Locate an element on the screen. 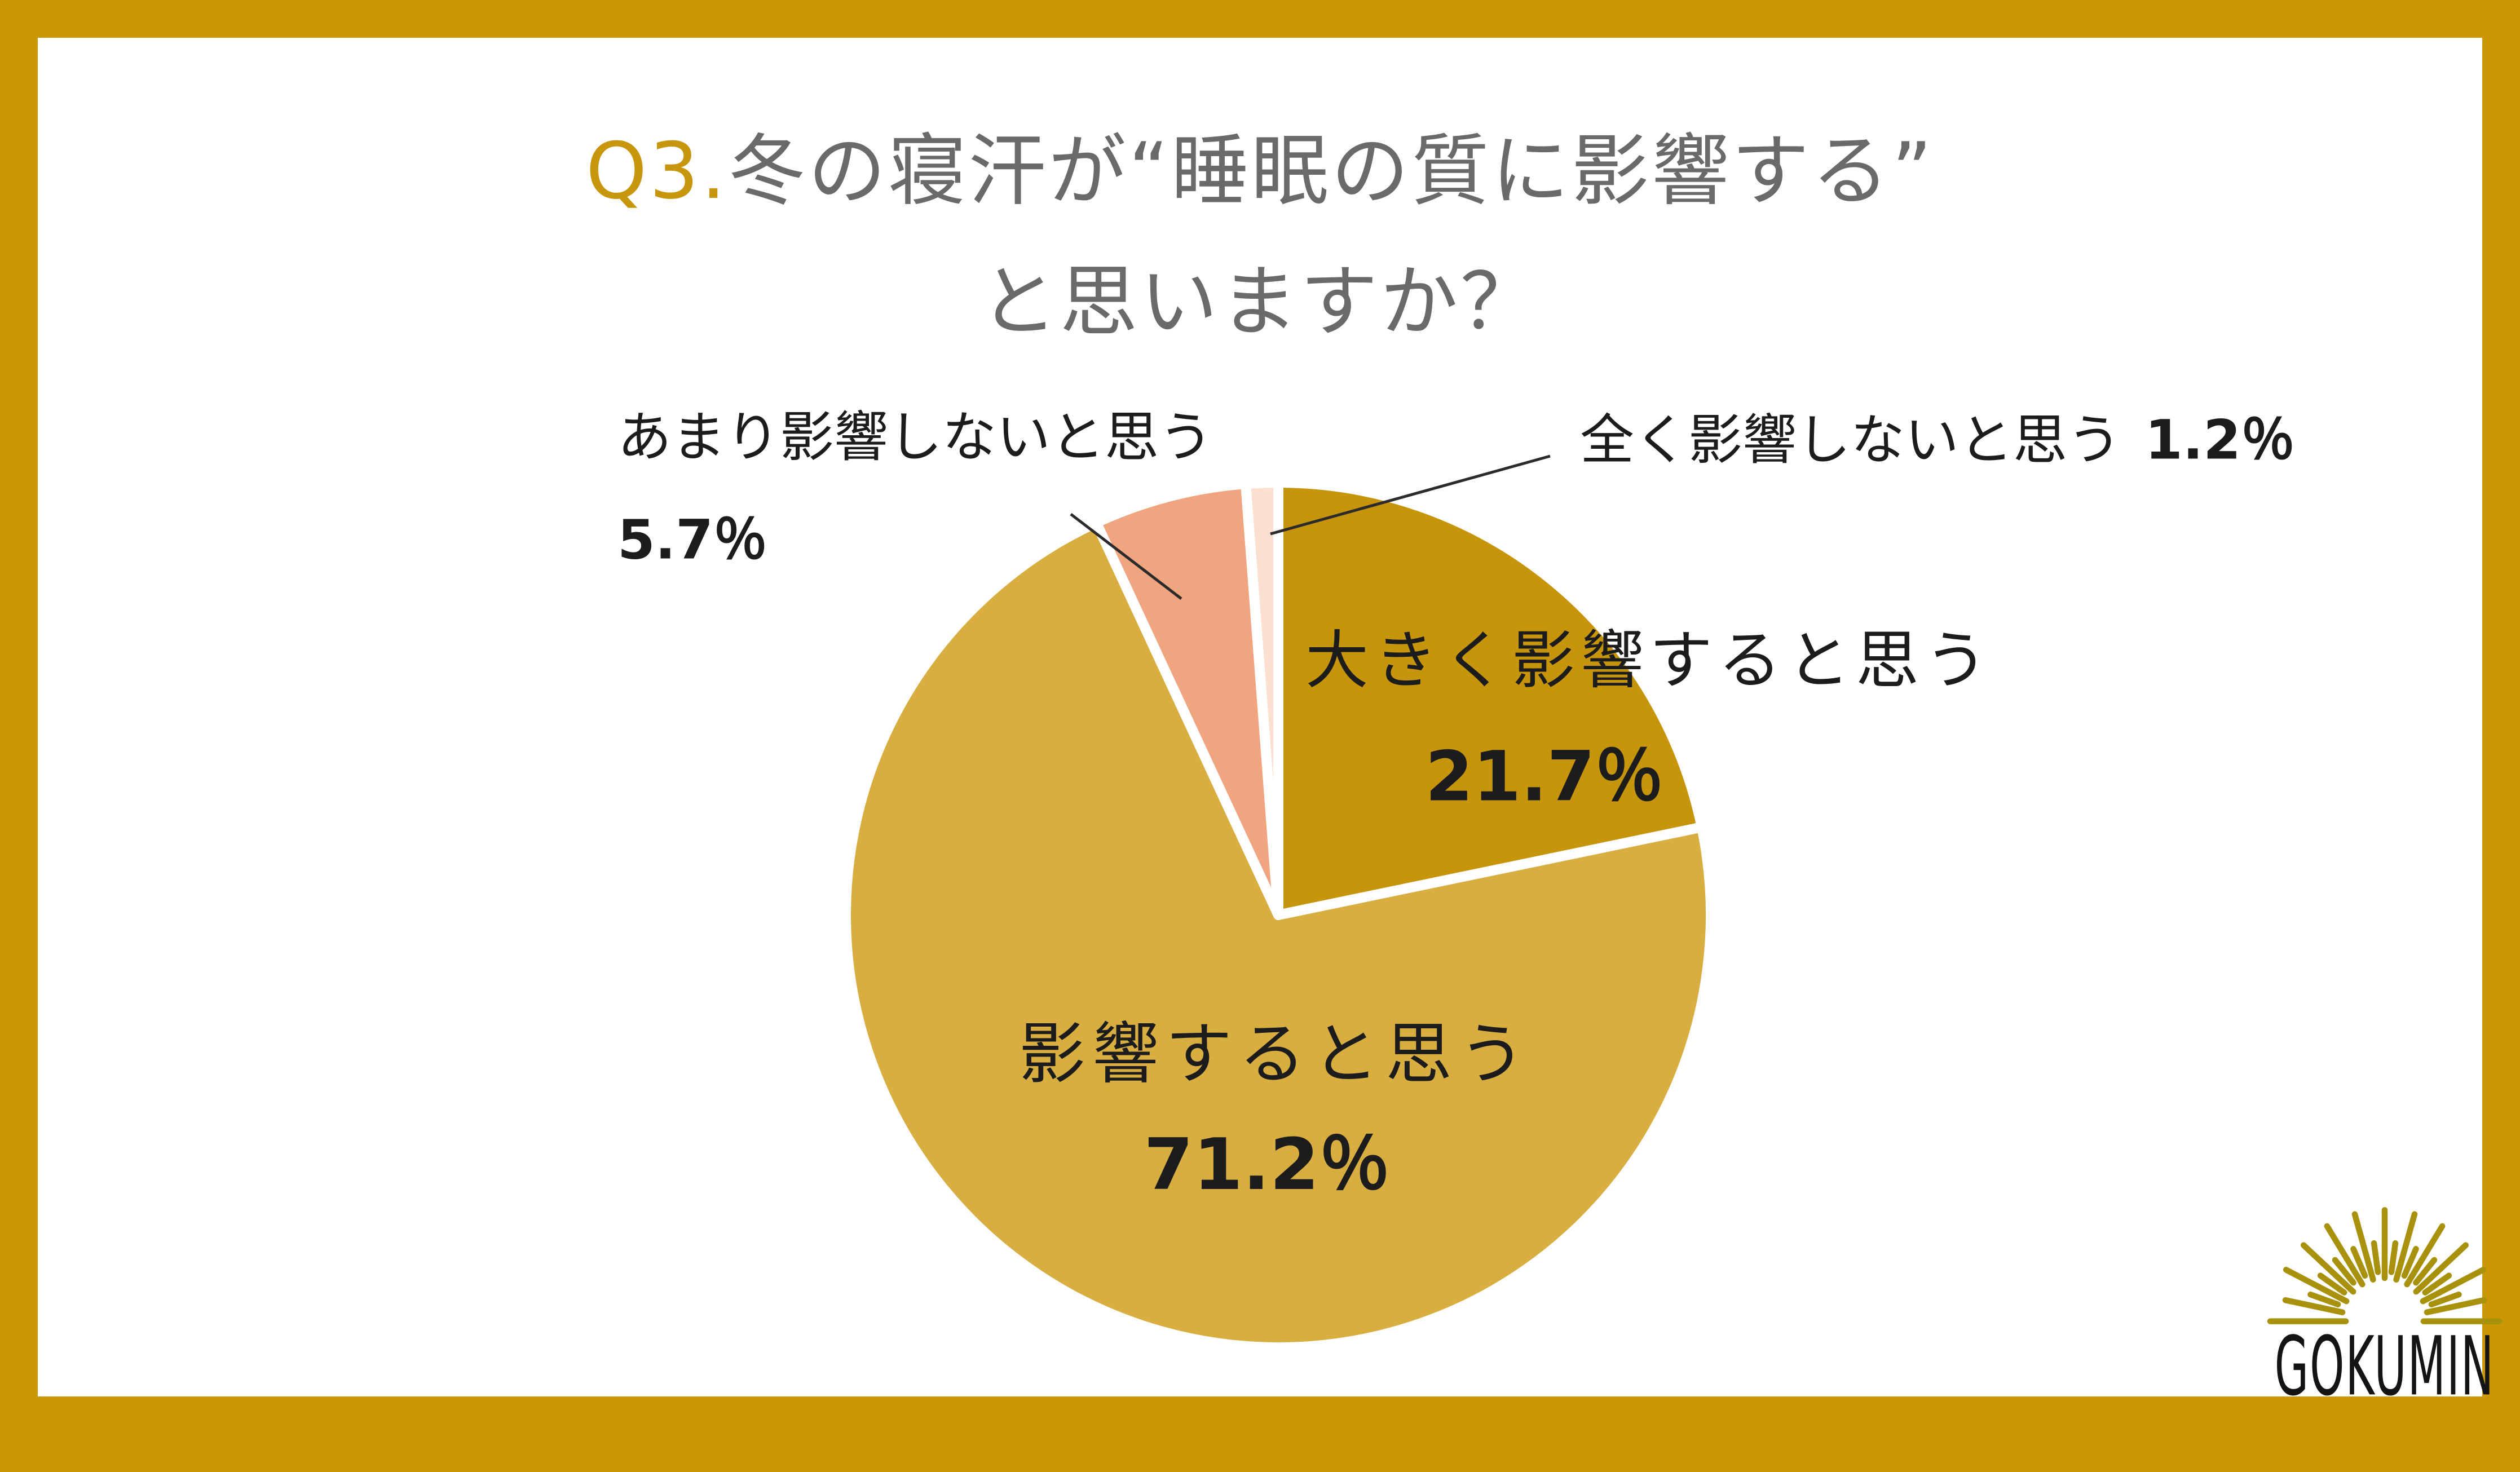 The width and height of the screenshot is (2520, 1472). question-number: Q3. is located at coordinates (657, 171).